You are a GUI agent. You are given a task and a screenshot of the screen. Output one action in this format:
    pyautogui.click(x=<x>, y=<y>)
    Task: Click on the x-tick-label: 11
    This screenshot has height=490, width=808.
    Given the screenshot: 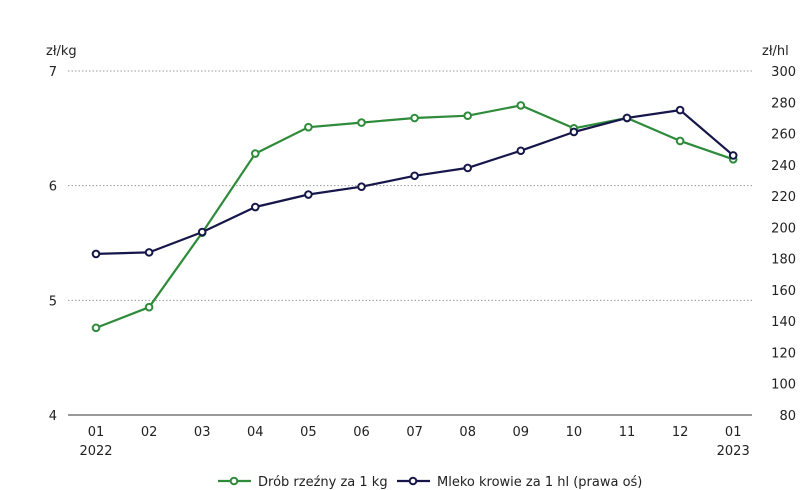 What is the action you would take?
    pyautogui.click(x=627, y=432)
    